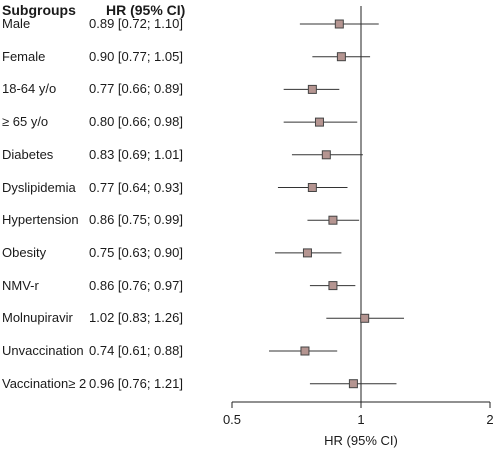 Image resolution: width=498 pixels, height=451 pixels. What do you see at coordinates (136, 285) in the screenshot?
I see `hr-ci-value: 0.86 [0.76; 0.97]` at bounding box center [136, 285].